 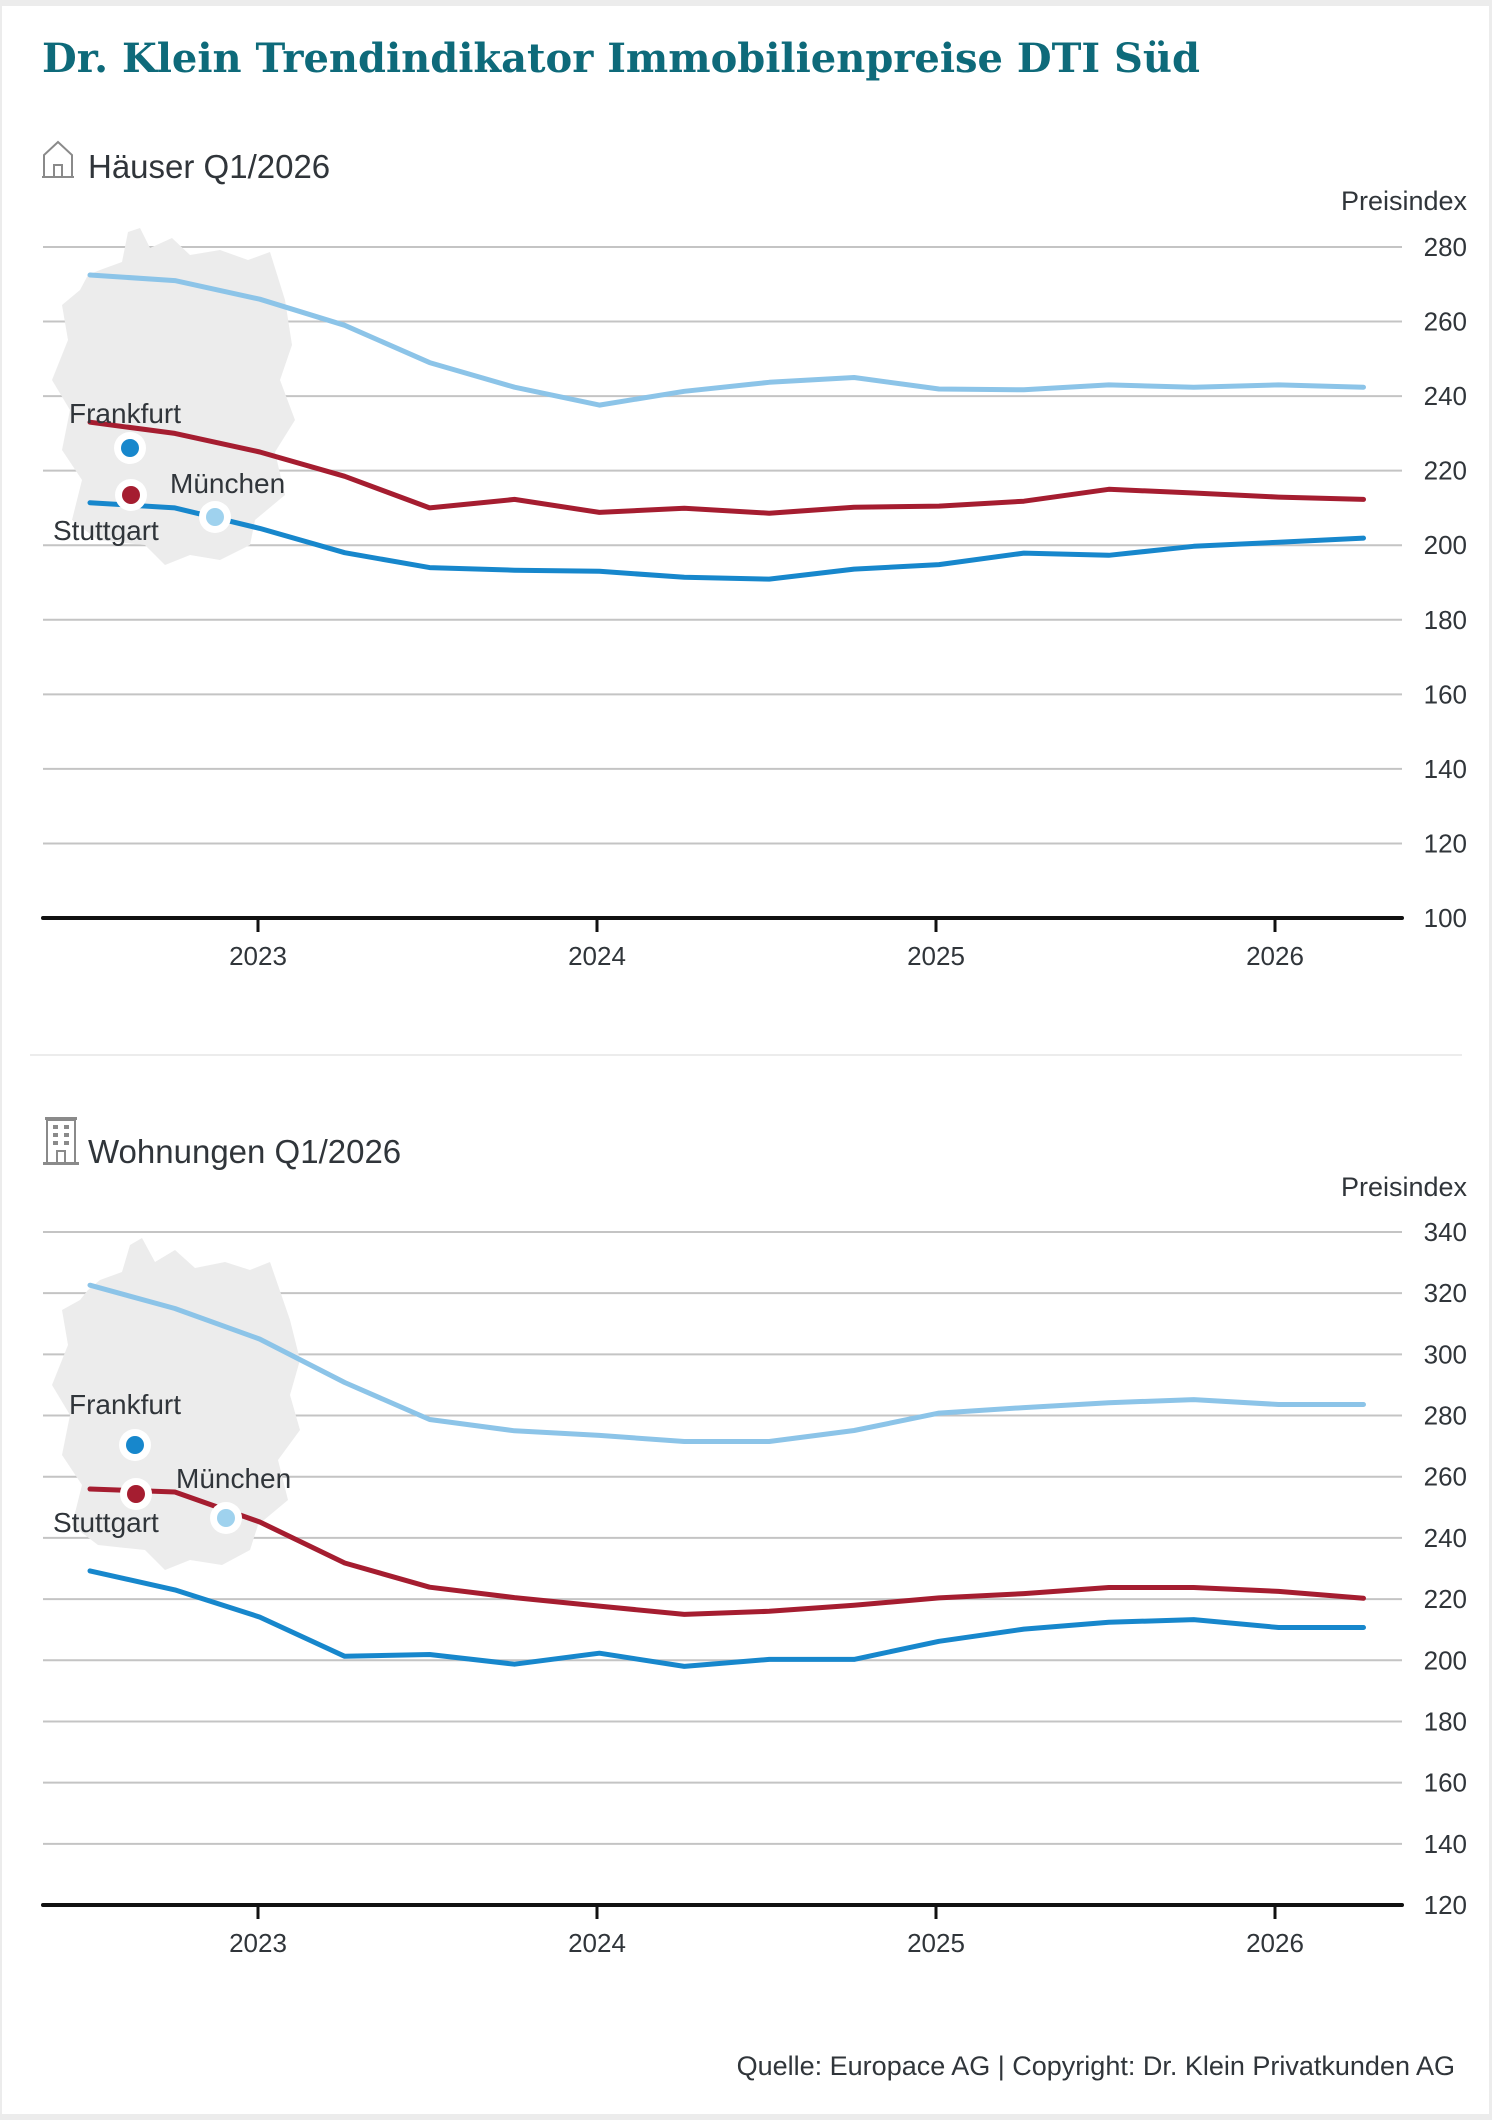 What do you see at coordinates (1445, 1232) in the screenshot?
I see `y-tick-label: 340` at bounding box center [1445, 1232].